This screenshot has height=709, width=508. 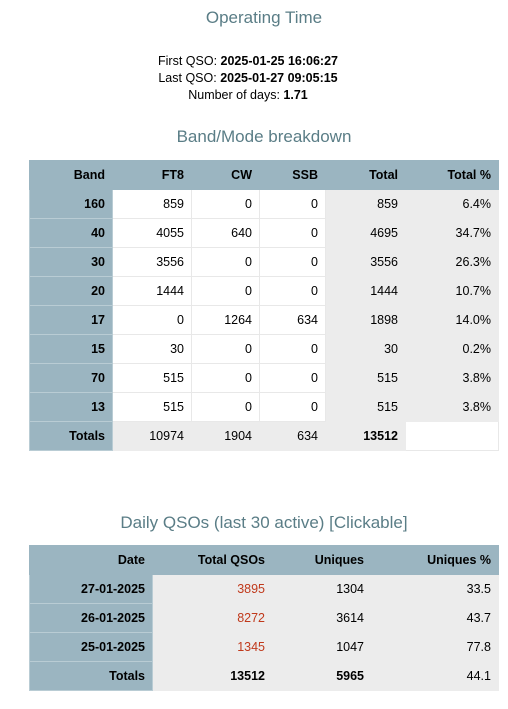 What do you see at coordinates (91, 589) in the screenshot?
I see `date-cell: 27-01-2025` at bounding box center [91, 589].